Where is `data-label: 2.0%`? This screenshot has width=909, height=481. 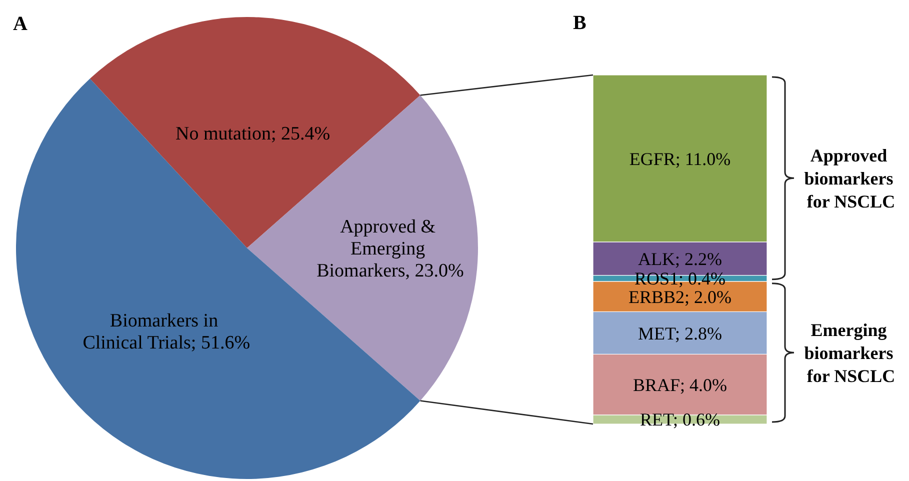
data-label: 2.0% is located at coordinates (713, 296).